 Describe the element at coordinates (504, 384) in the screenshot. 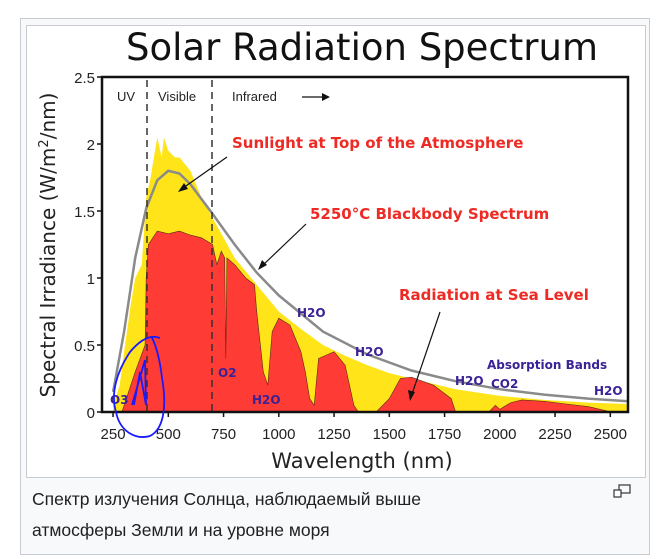

I see `label-co2: CO2` at that location.